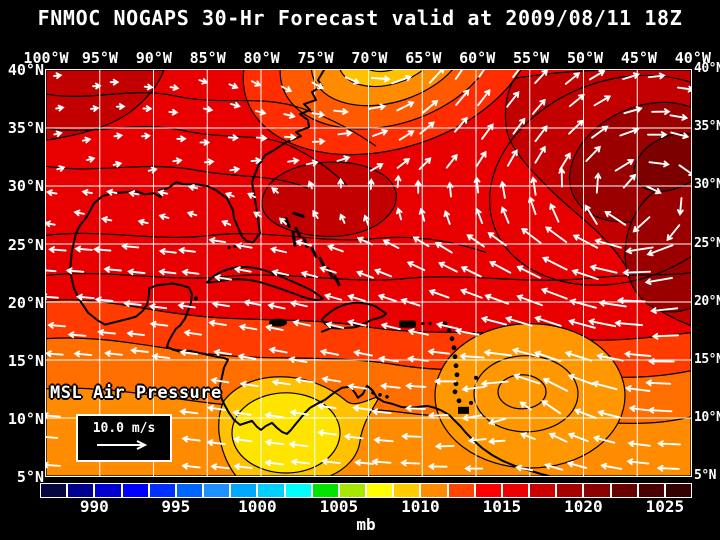  I want to click on island-puerto-rico, so click(407, 324).